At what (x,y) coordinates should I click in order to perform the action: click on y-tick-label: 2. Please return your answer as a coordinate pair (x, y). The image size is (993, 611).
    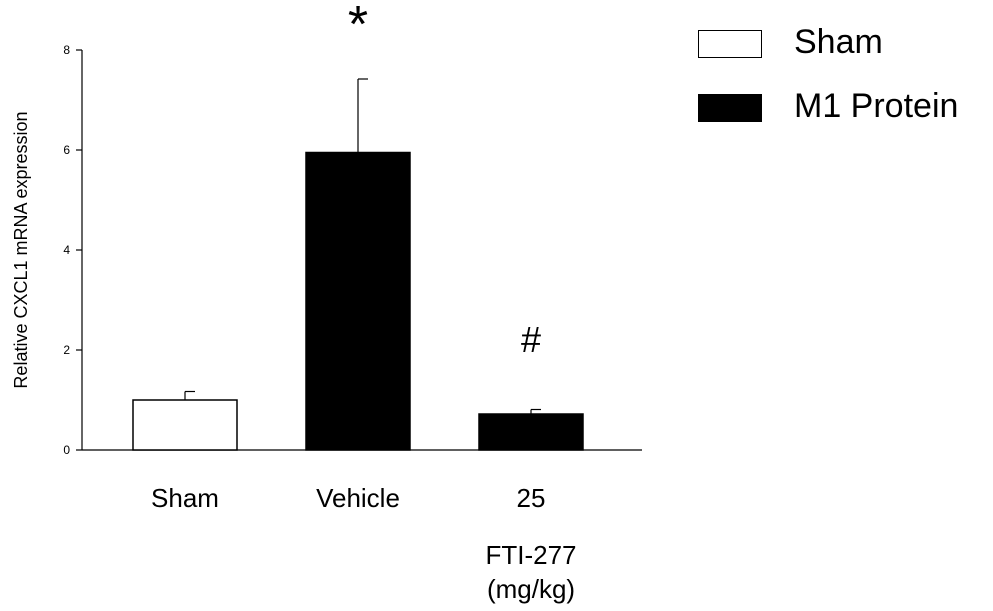
    Looking at the image, I should click on (66, 350).